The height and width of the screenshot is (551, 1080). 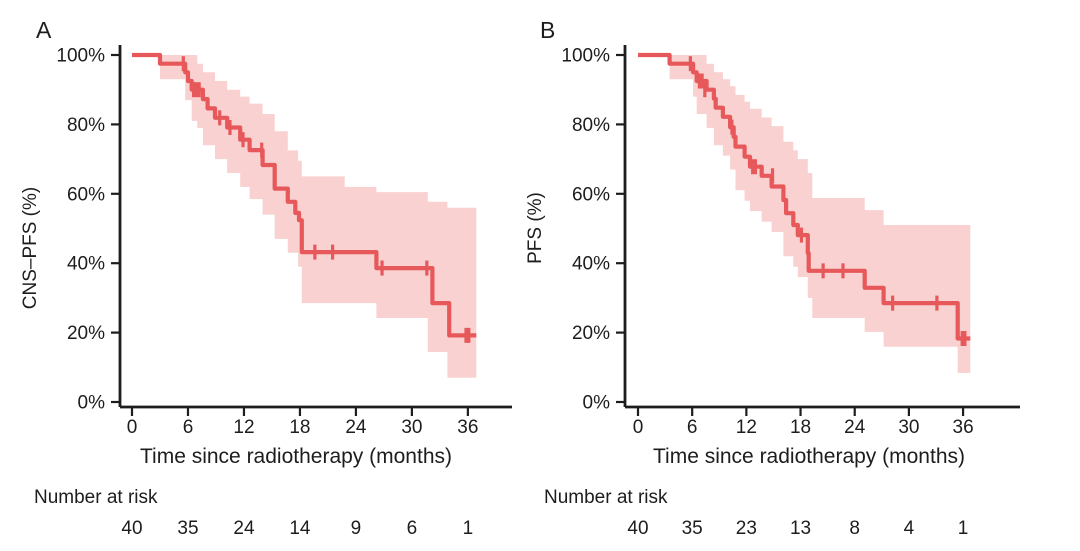 I want to click on risk-count: 14, so click(x=300, y=528).